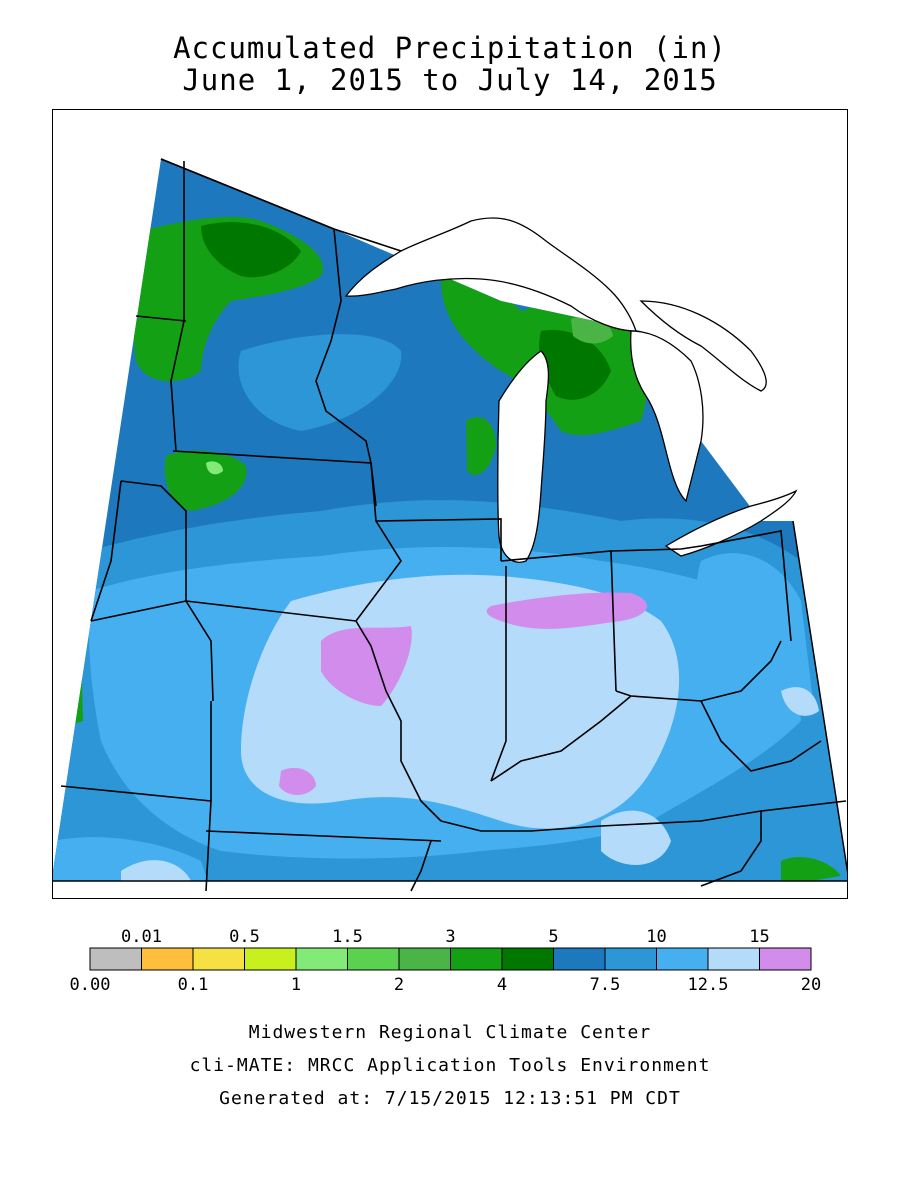 This screenshot has width=900, height=1200. Describe the element at coordinates (490, 274) in the screenshot. I see `lake-superior` at that location.